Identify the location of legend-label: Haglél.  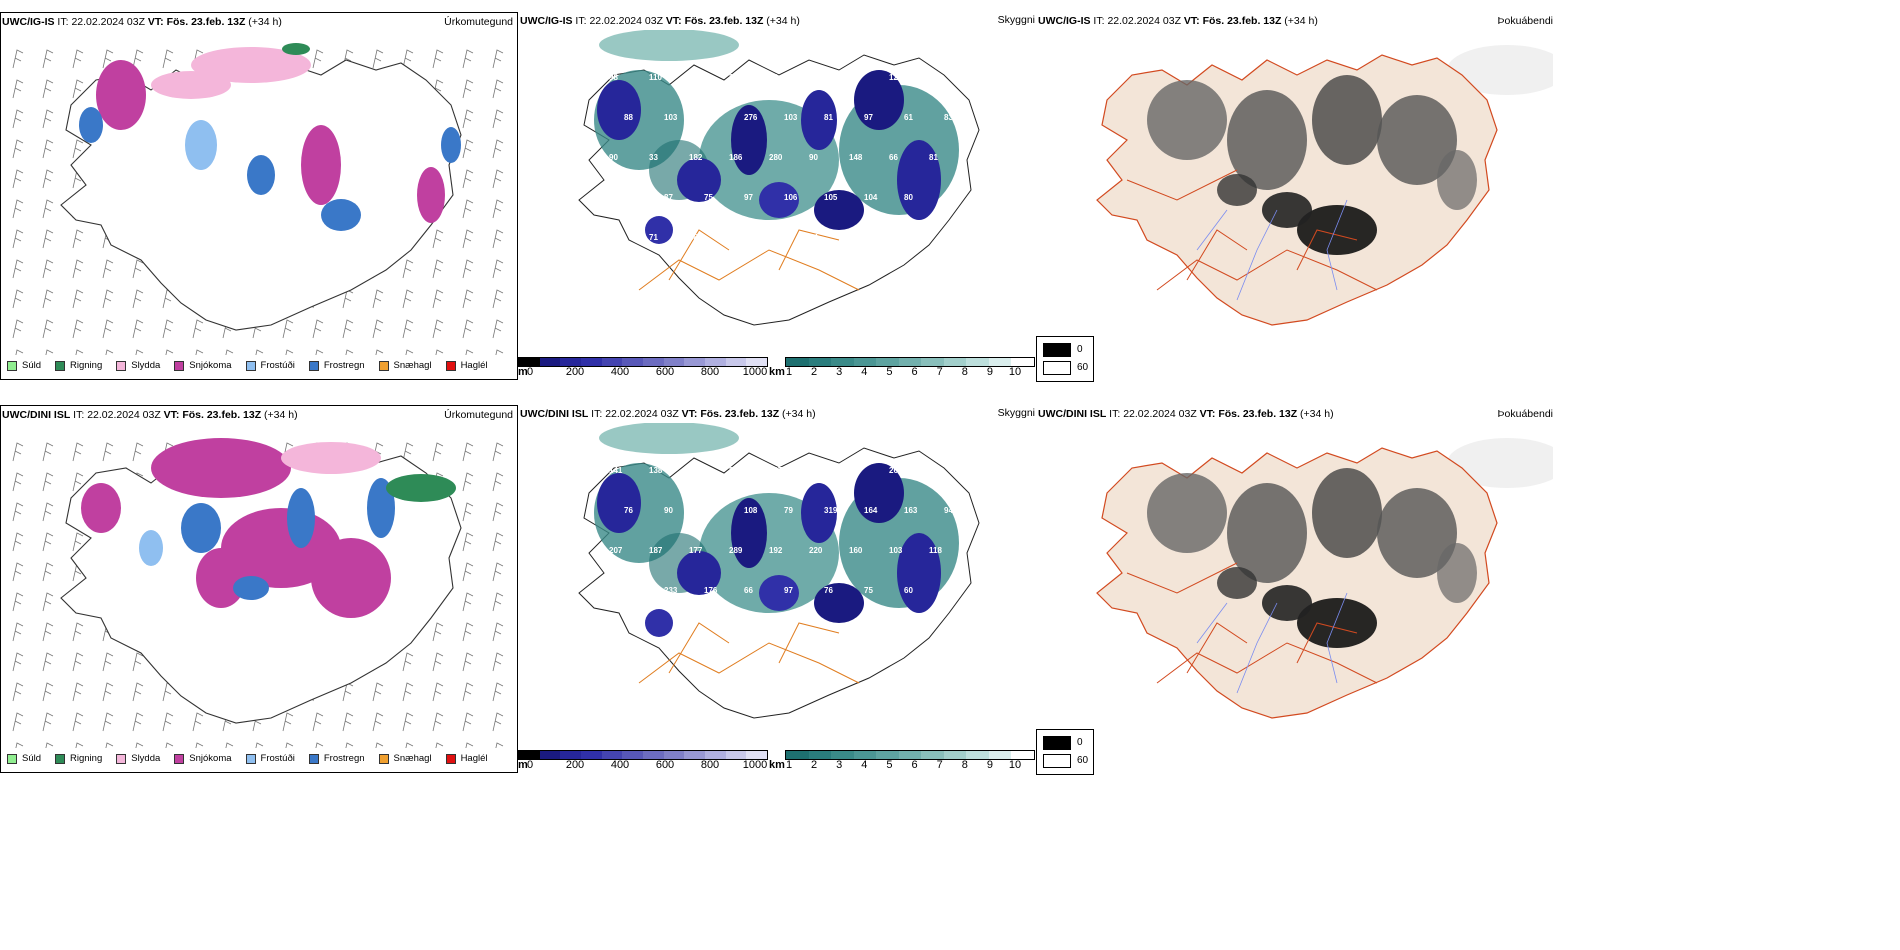
(474, 758).